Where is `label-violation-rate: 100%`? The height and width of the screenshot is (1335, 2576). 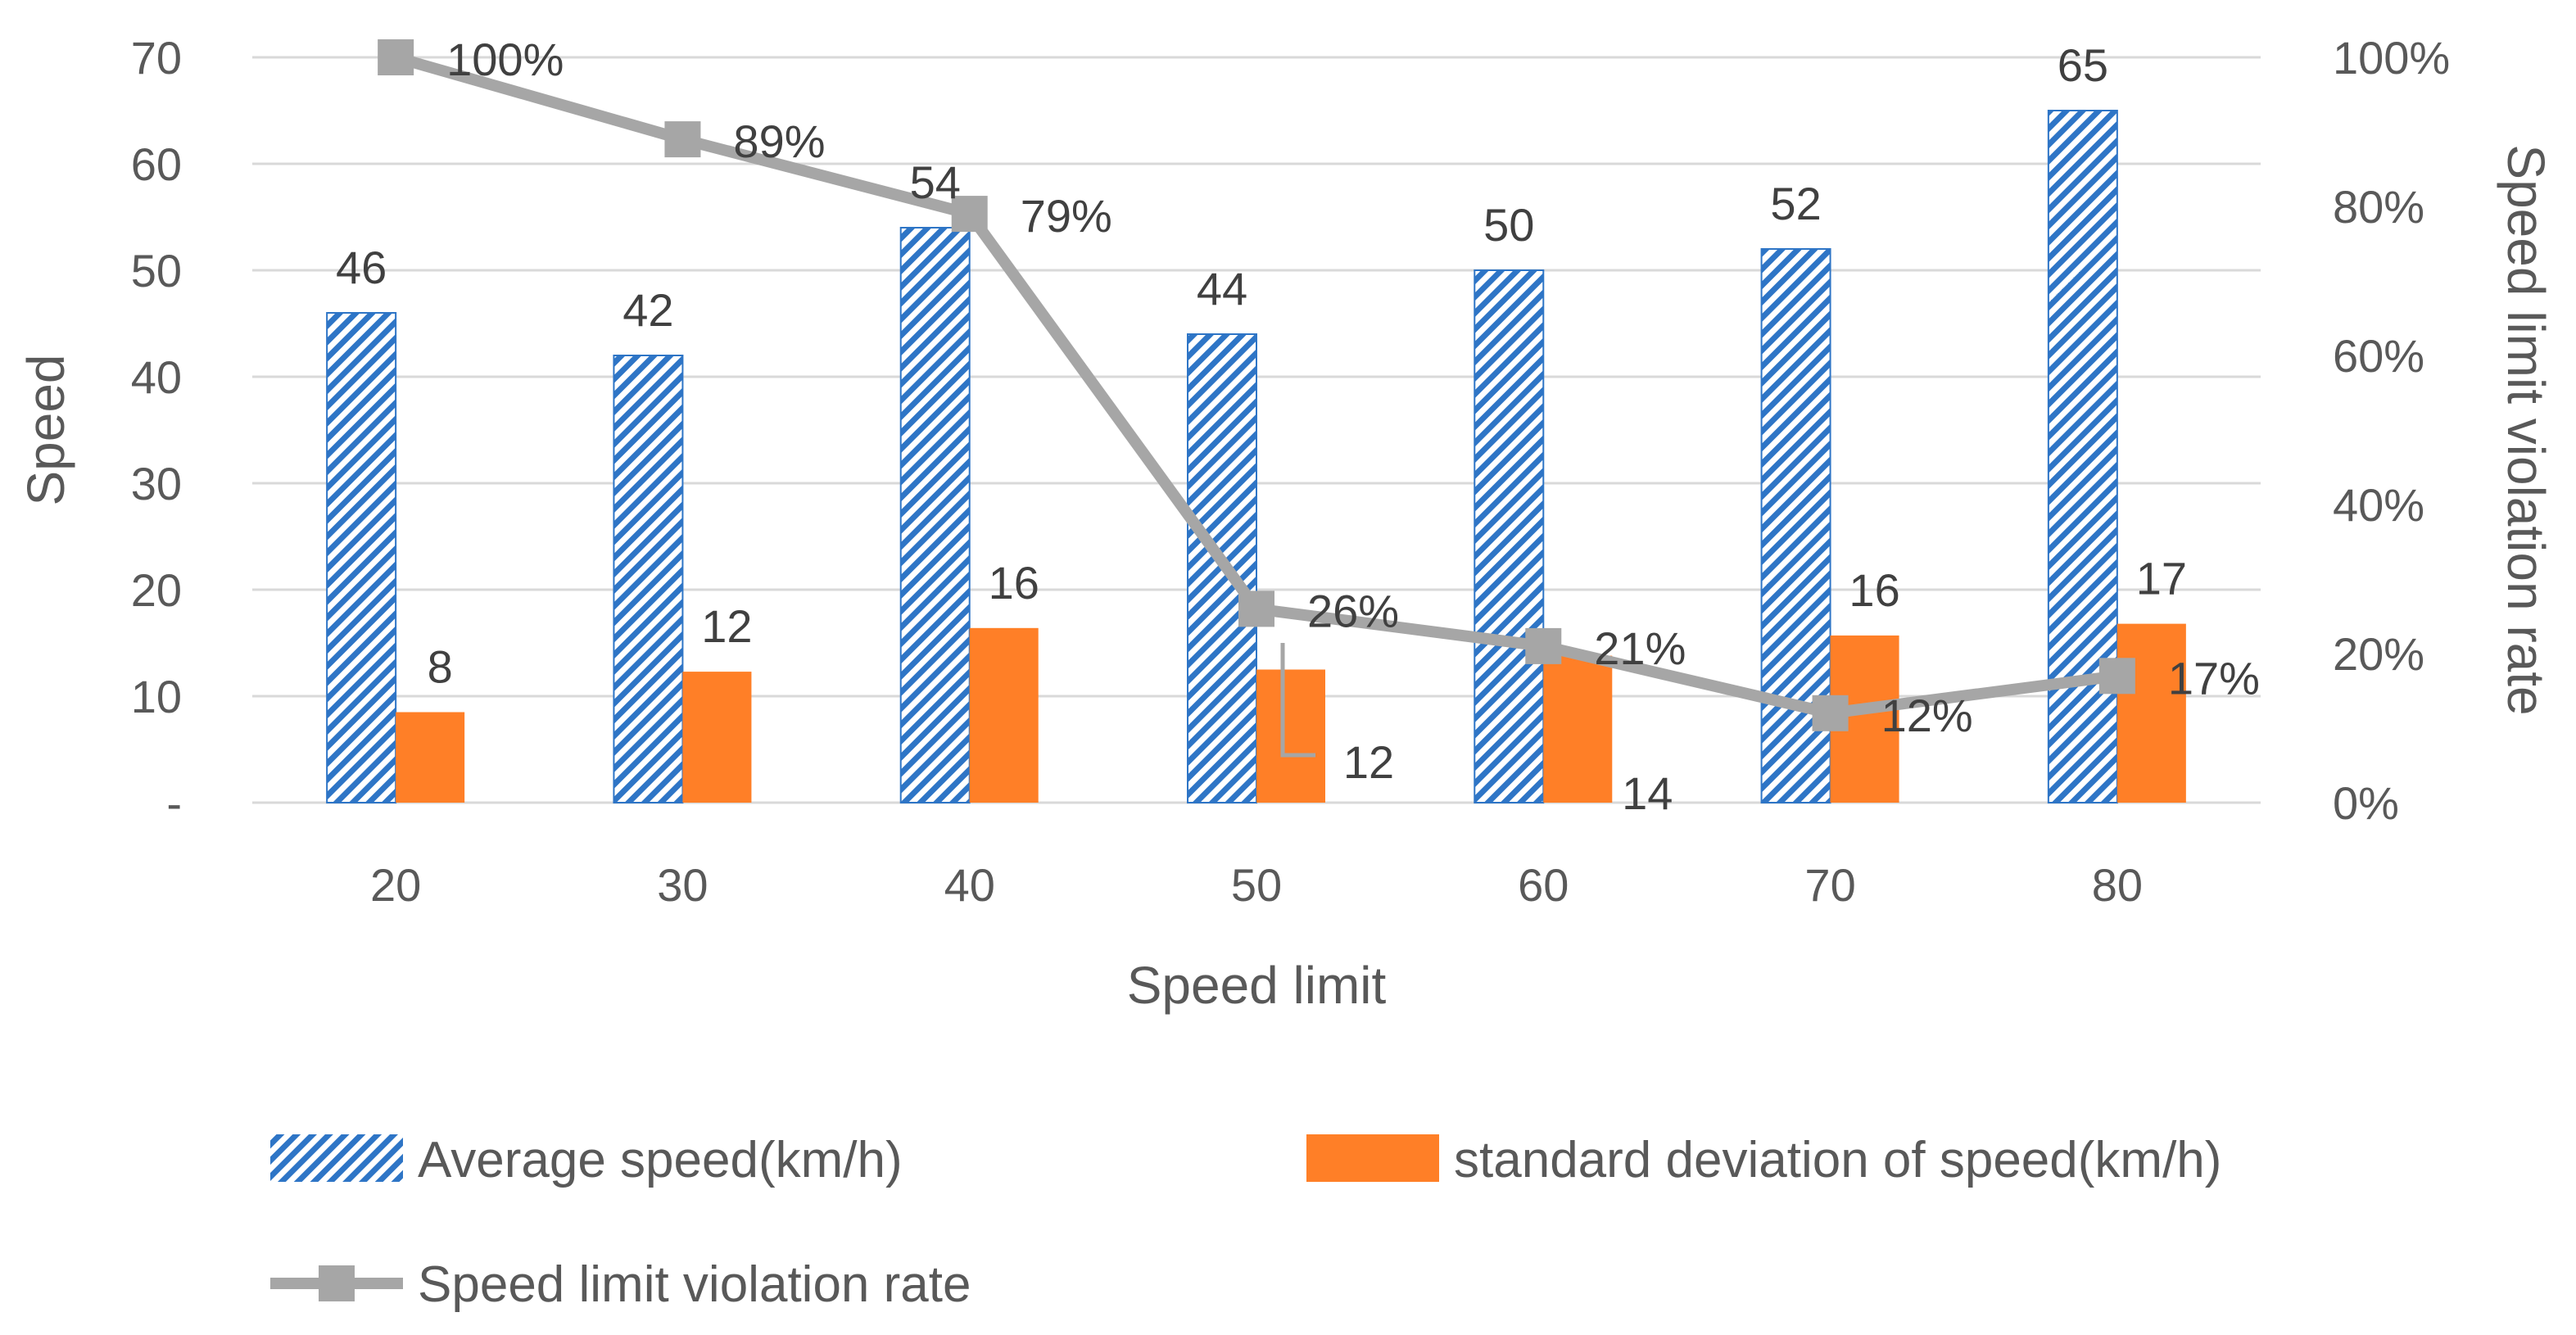
label-violation-rate: 100% is located at coordinates (505, 60).